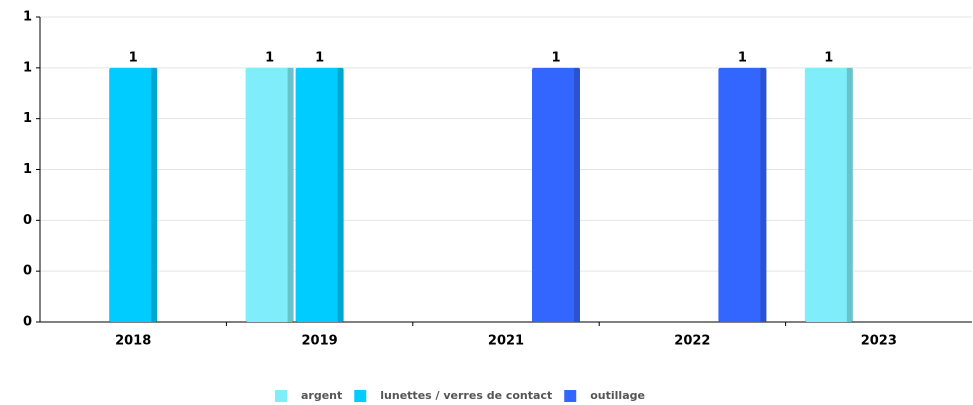  What do you see at coordinates (133, 341) in the screenshot?
I see `x-tick-label: 2018` at bounding box center [133, 341].